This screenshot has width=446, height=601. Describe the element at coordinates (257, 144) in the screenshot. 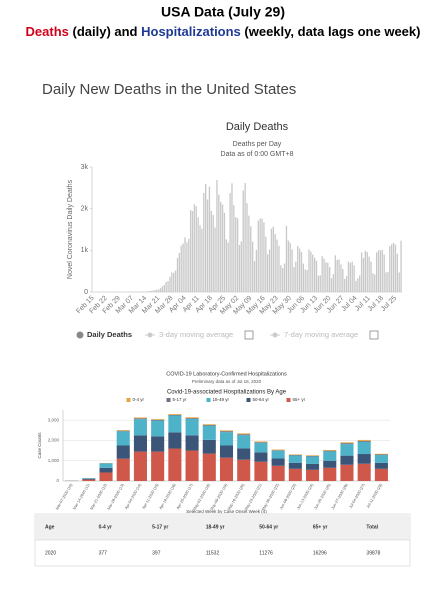

I see `chart-subtitle: Deaths per Day` at that location.